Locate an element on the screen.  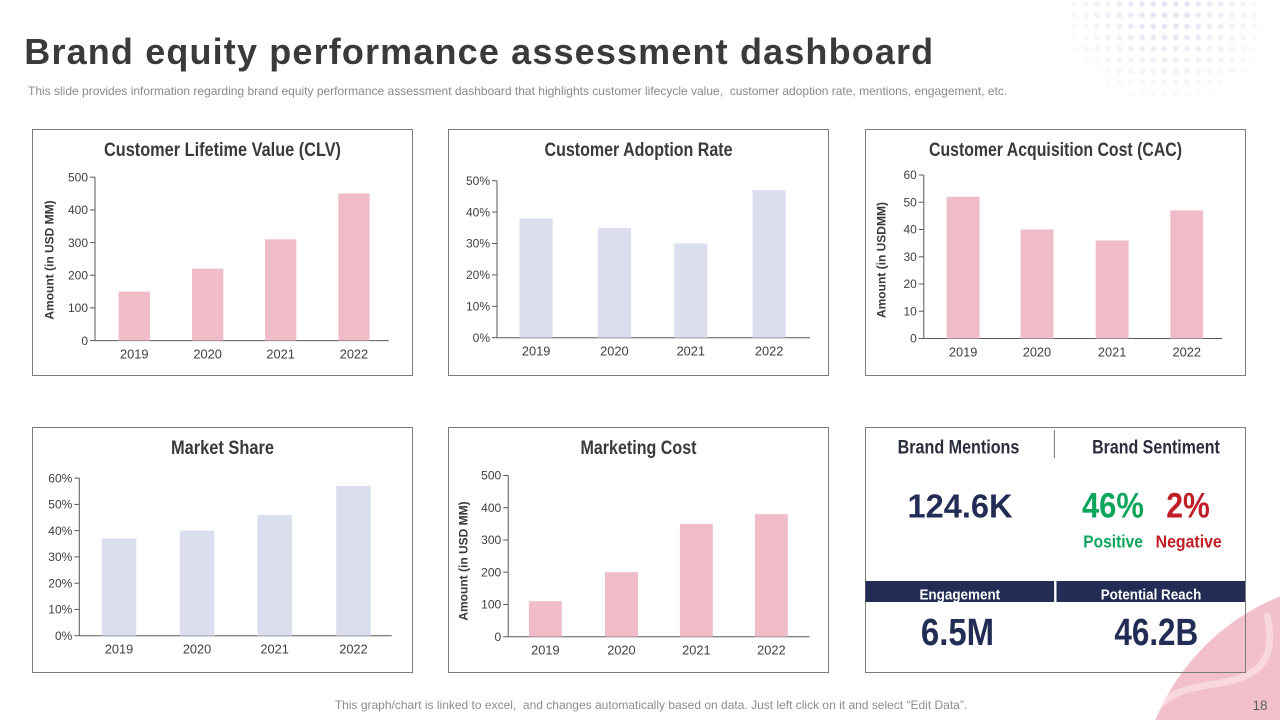
svg-text: Marketing Cost is located at coordinates (639, 448).